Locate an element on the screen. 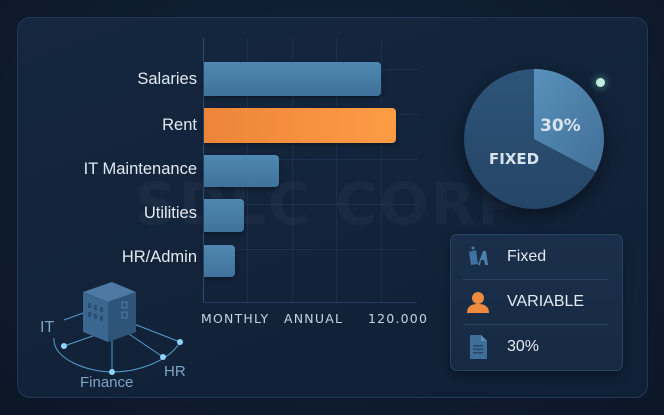 This screenshot has width=664, height=415. status-indicator-dot is located at coordinates (600, 82).